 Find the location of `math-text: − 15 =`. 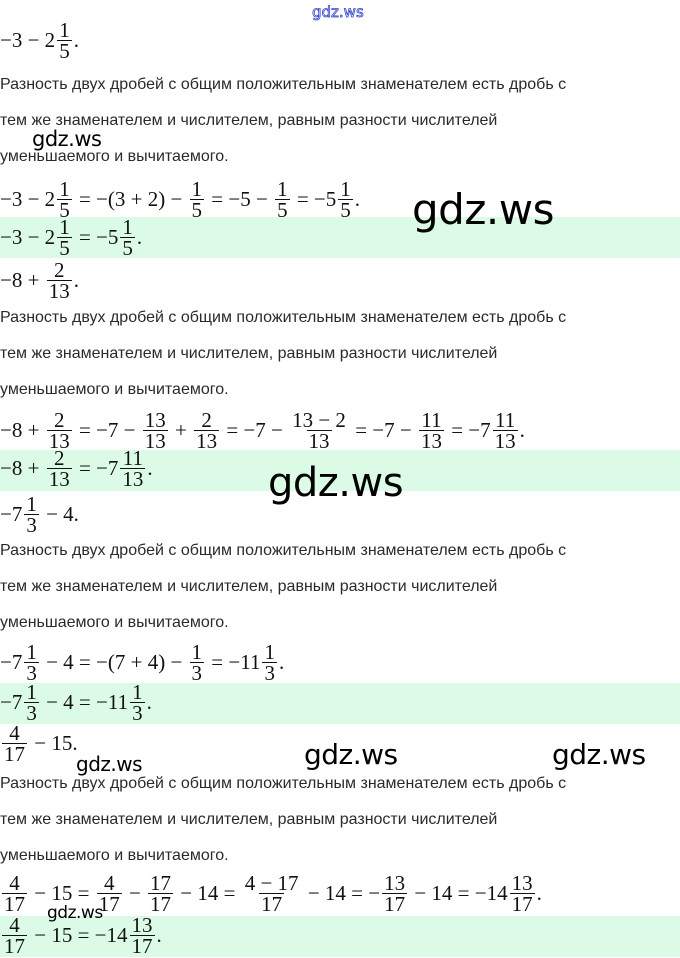

math-text: − 15 = is located at coordinates (62, 892).